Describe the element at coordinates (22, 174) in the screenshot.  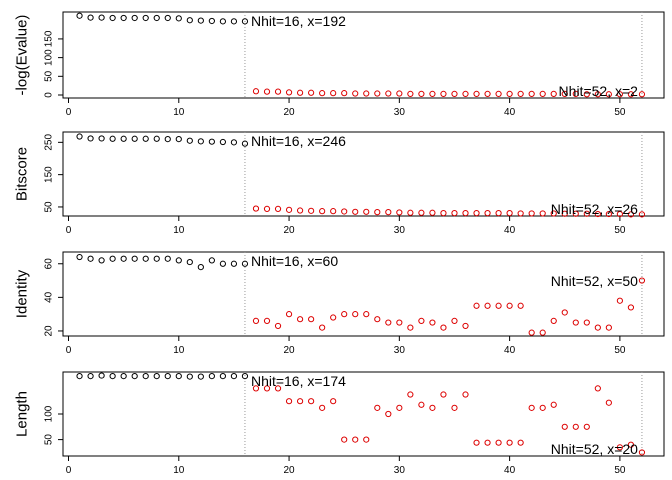
I see `y-axis-label: Bitscore` at that location.